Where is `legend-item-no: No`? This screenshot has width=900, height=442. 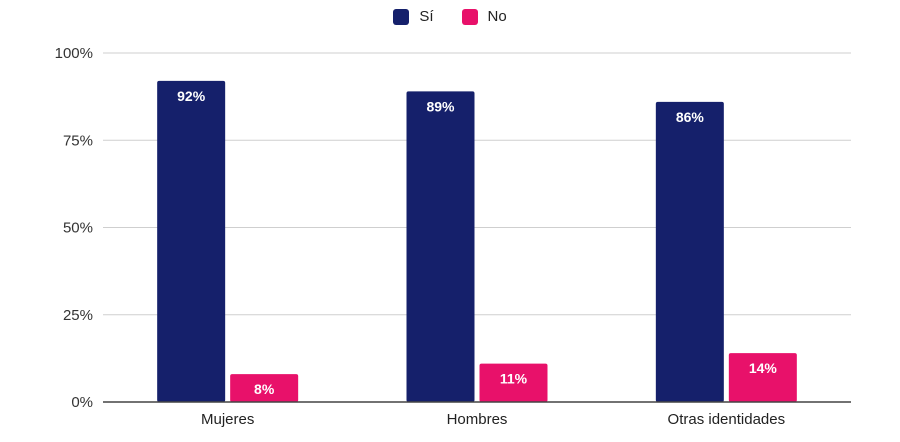
legend-item-no: No is located at coordinates (484, 16).